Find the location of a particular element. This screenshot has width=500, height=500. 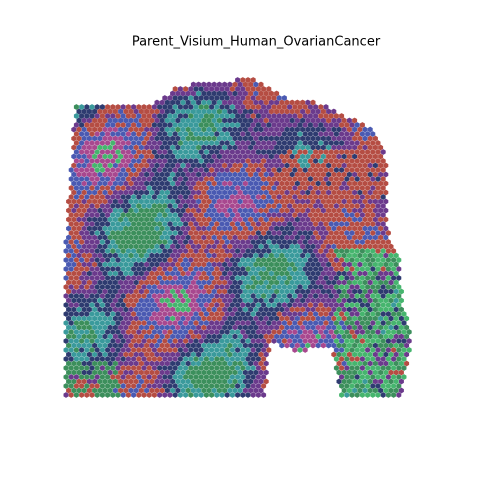

figure-title: Parent_Visium_Human_OvarianCancer is located at coordinates (256, 42).